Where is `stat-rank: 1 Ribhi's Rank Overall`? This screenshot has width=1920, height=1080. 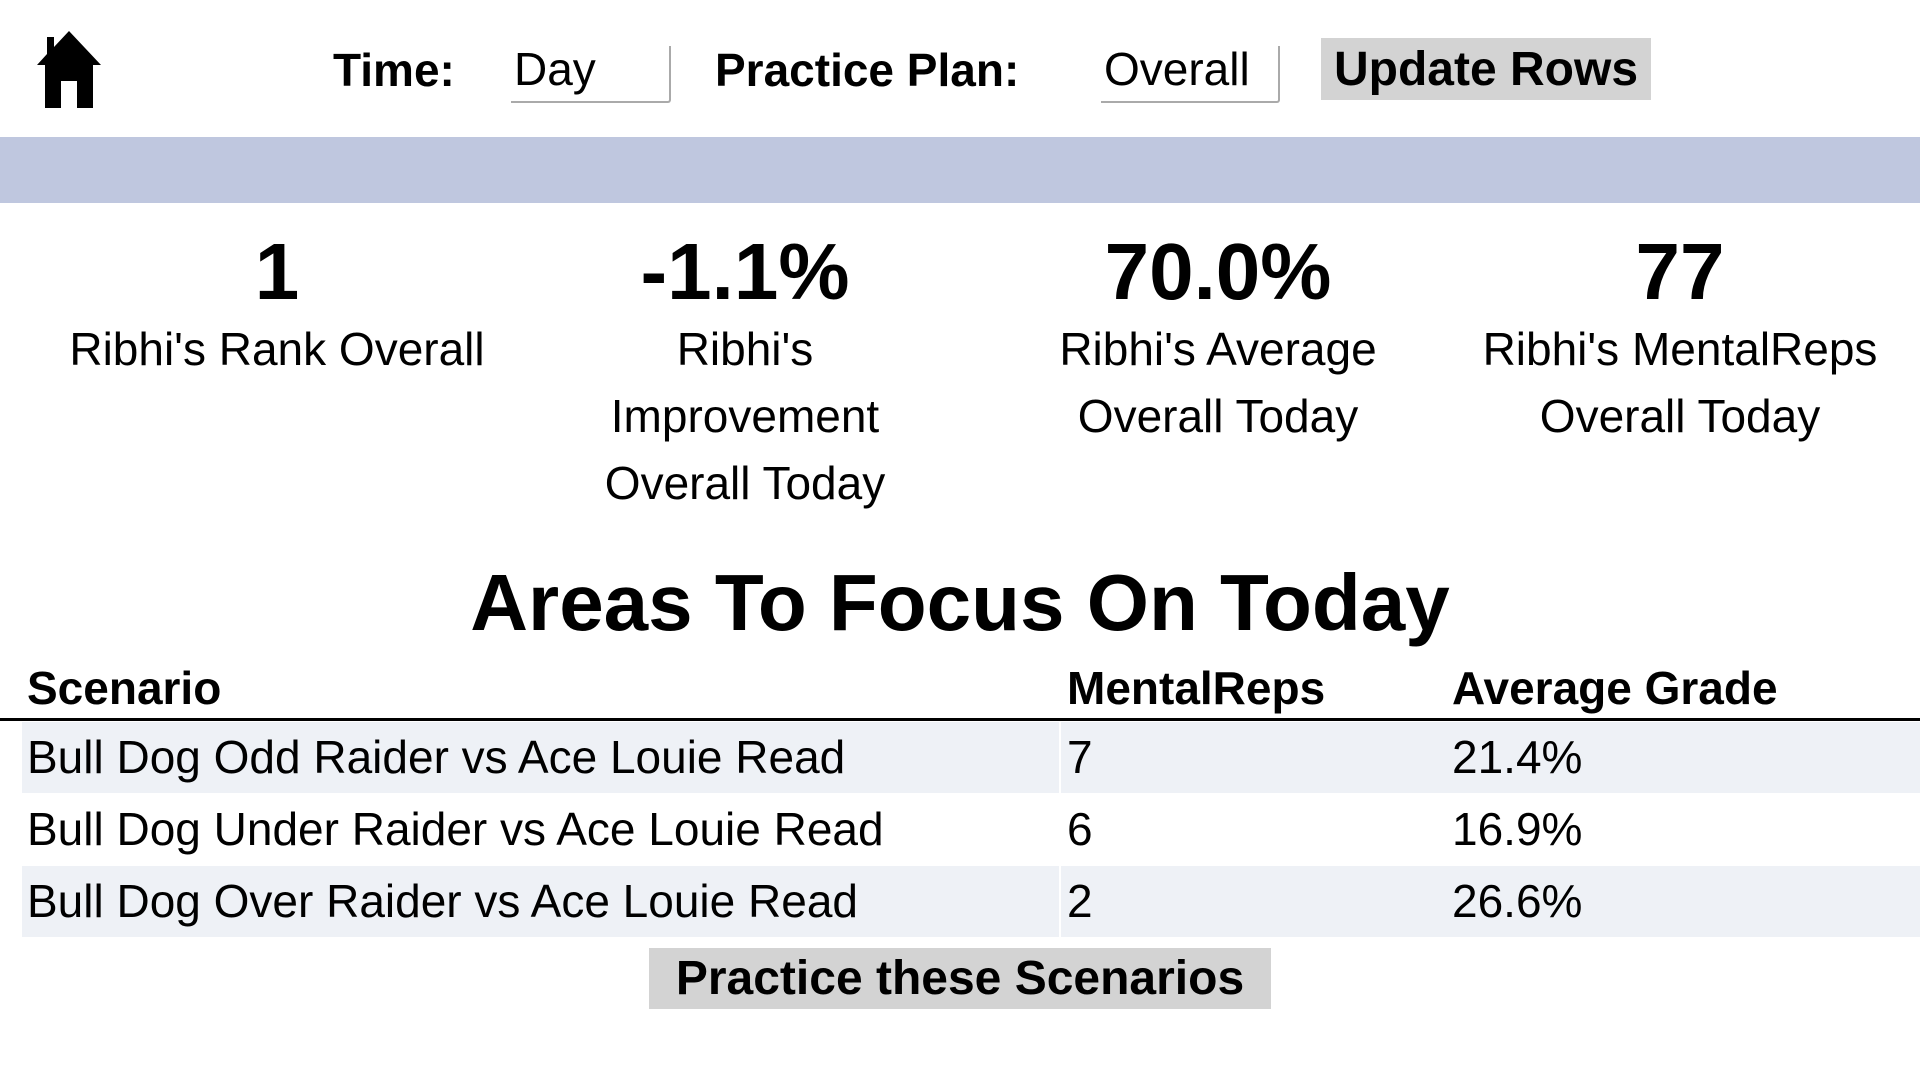 stat-rank: 1 Ribhi's Rank Overall is located at coordinates (277, 305).